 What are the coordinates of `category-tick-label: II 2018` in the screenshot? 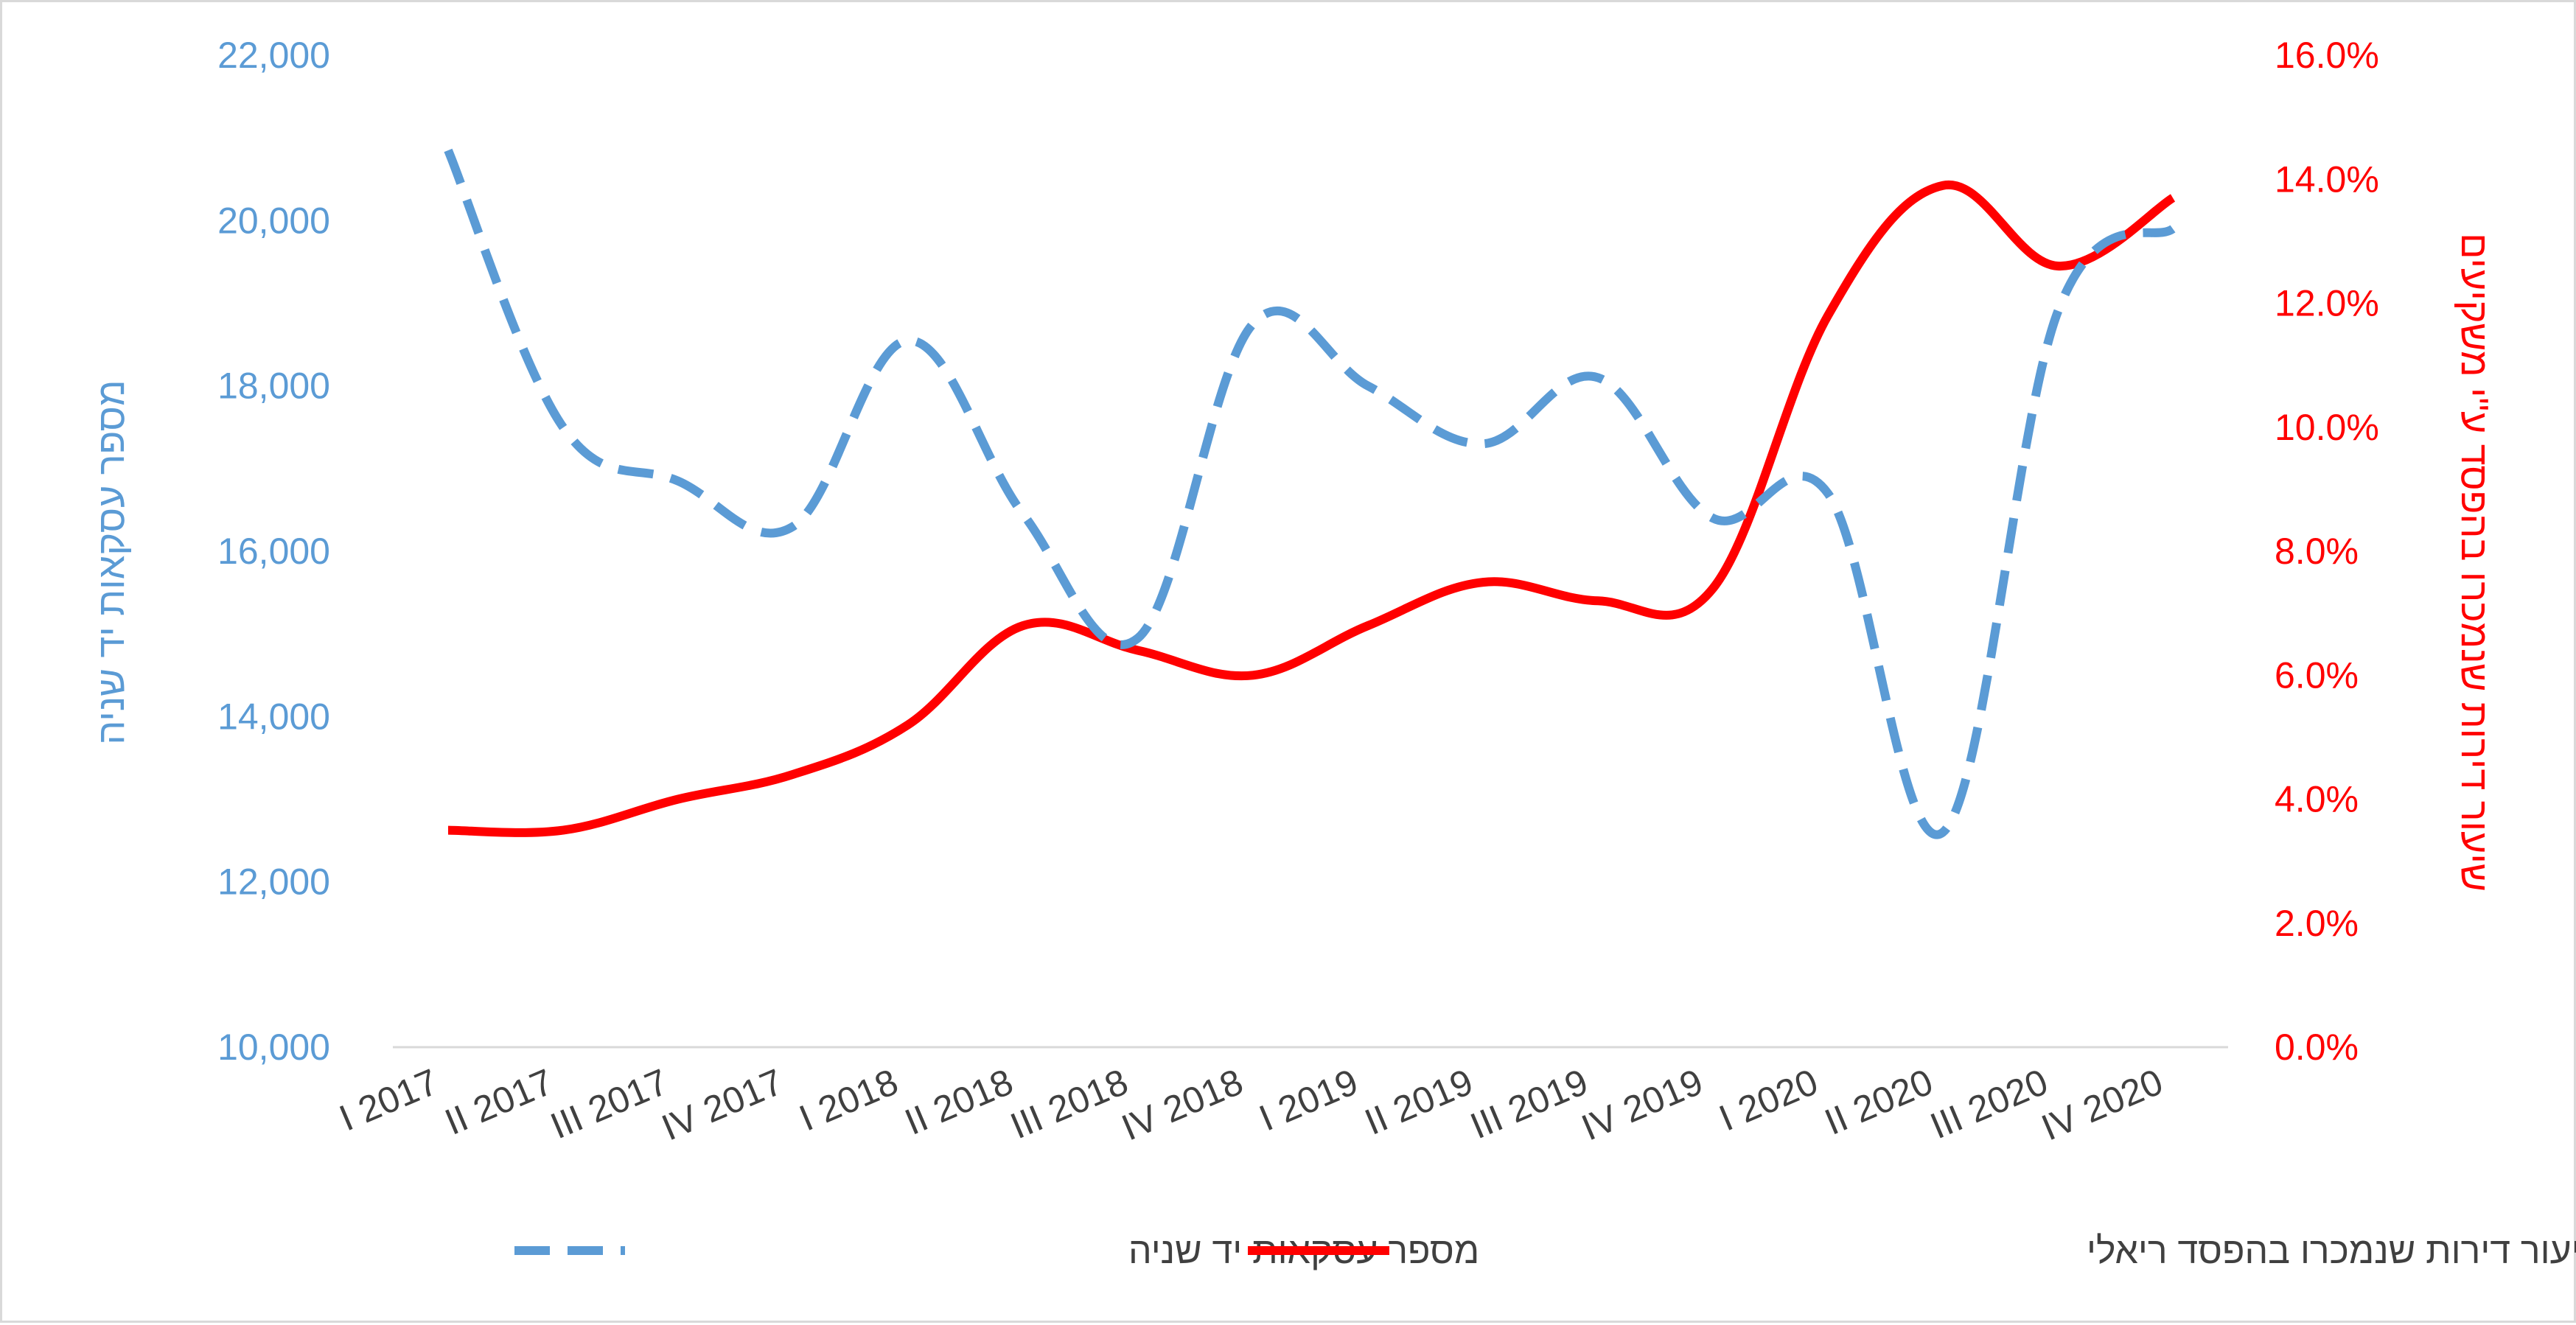 It's located at (959, 1102).